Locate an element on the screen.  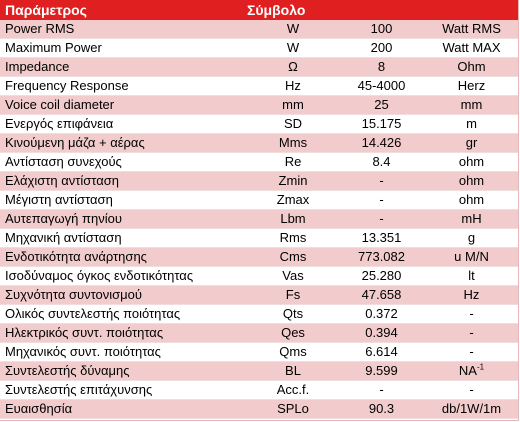
param-cell: Ευαισθησία is located at coordinates (39, 408).